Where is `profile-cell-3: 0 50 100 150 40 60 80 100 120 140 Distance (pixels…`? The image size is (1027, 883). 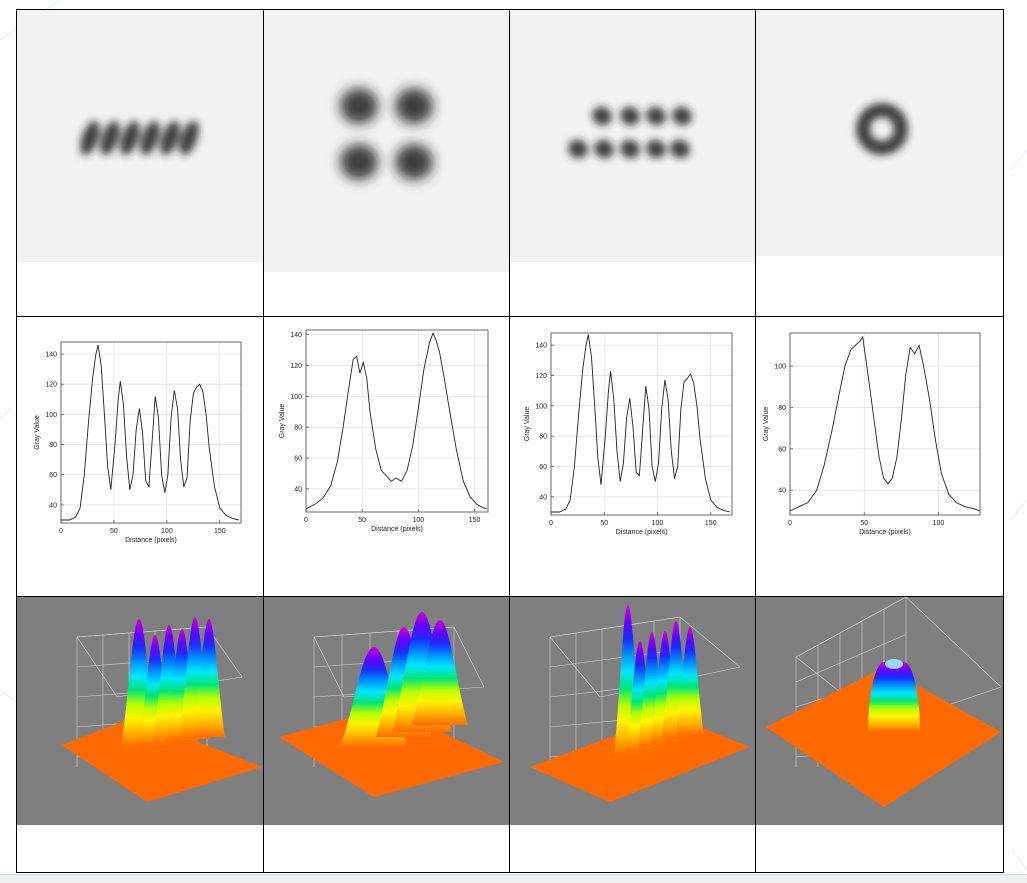
profile-cell-3: 0 50 100 150 40 60 80 100 120 140 Distance (pixels… is located at coordinates (632, 456).